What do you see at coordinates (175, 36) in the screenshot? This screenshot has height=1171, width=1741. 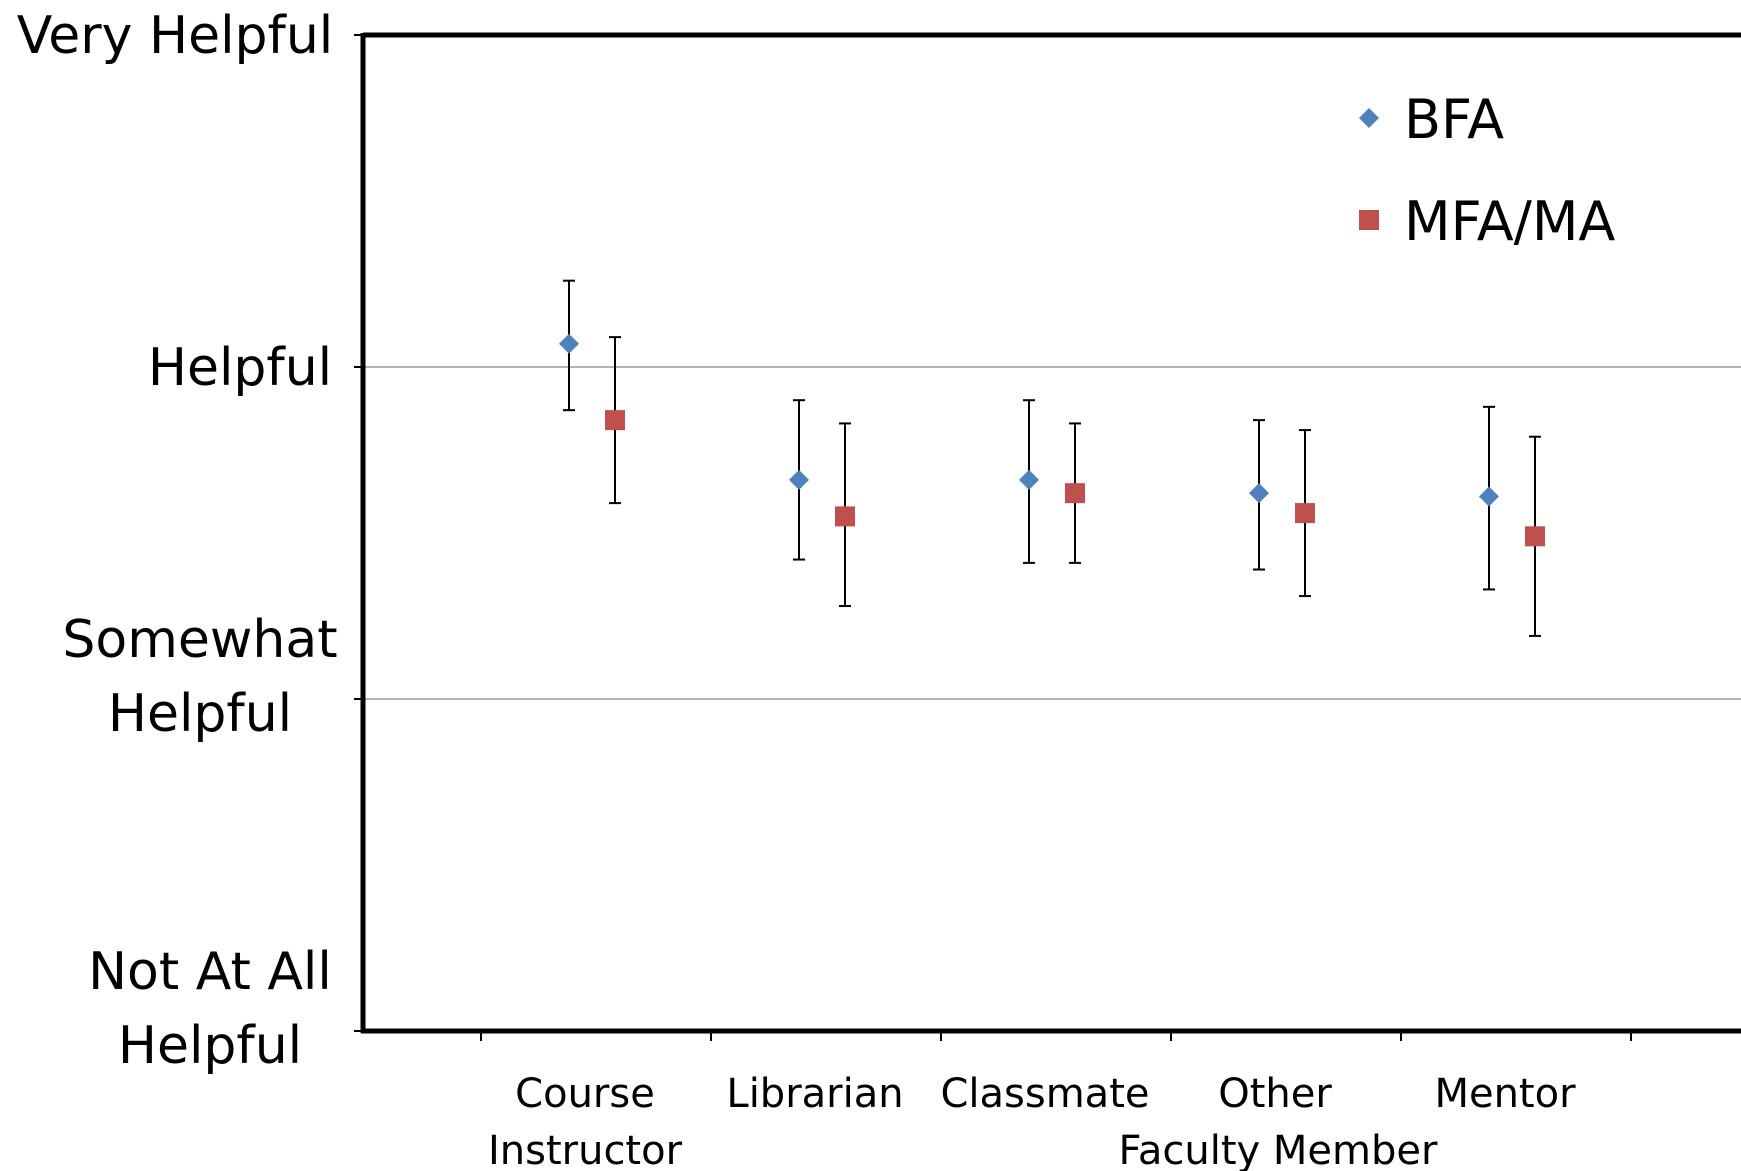 I see `y-tick-label: Very Helpful` at bounding box center [175, 36].